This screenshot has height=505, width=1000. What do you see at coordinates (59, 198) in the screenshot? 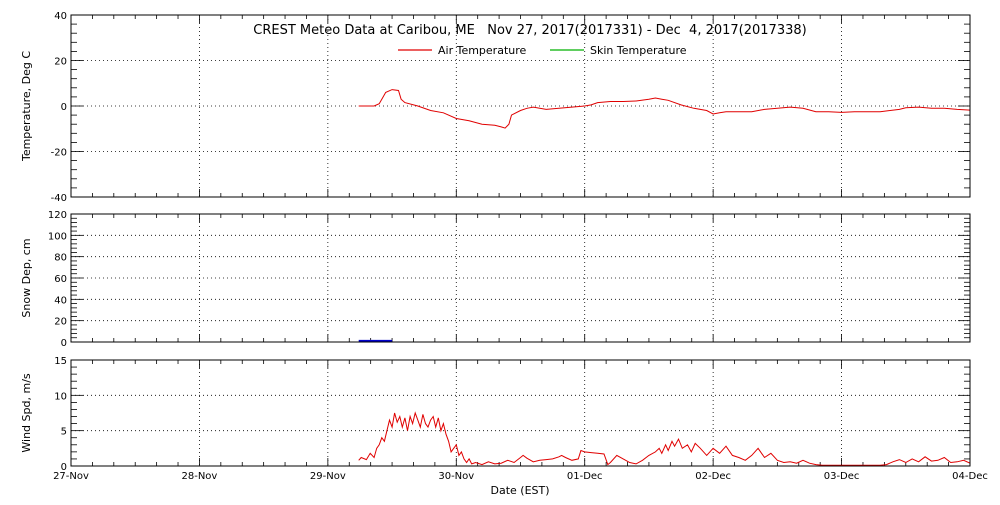
I see `y-tick-label: -40` at bounding box center [59, 198].